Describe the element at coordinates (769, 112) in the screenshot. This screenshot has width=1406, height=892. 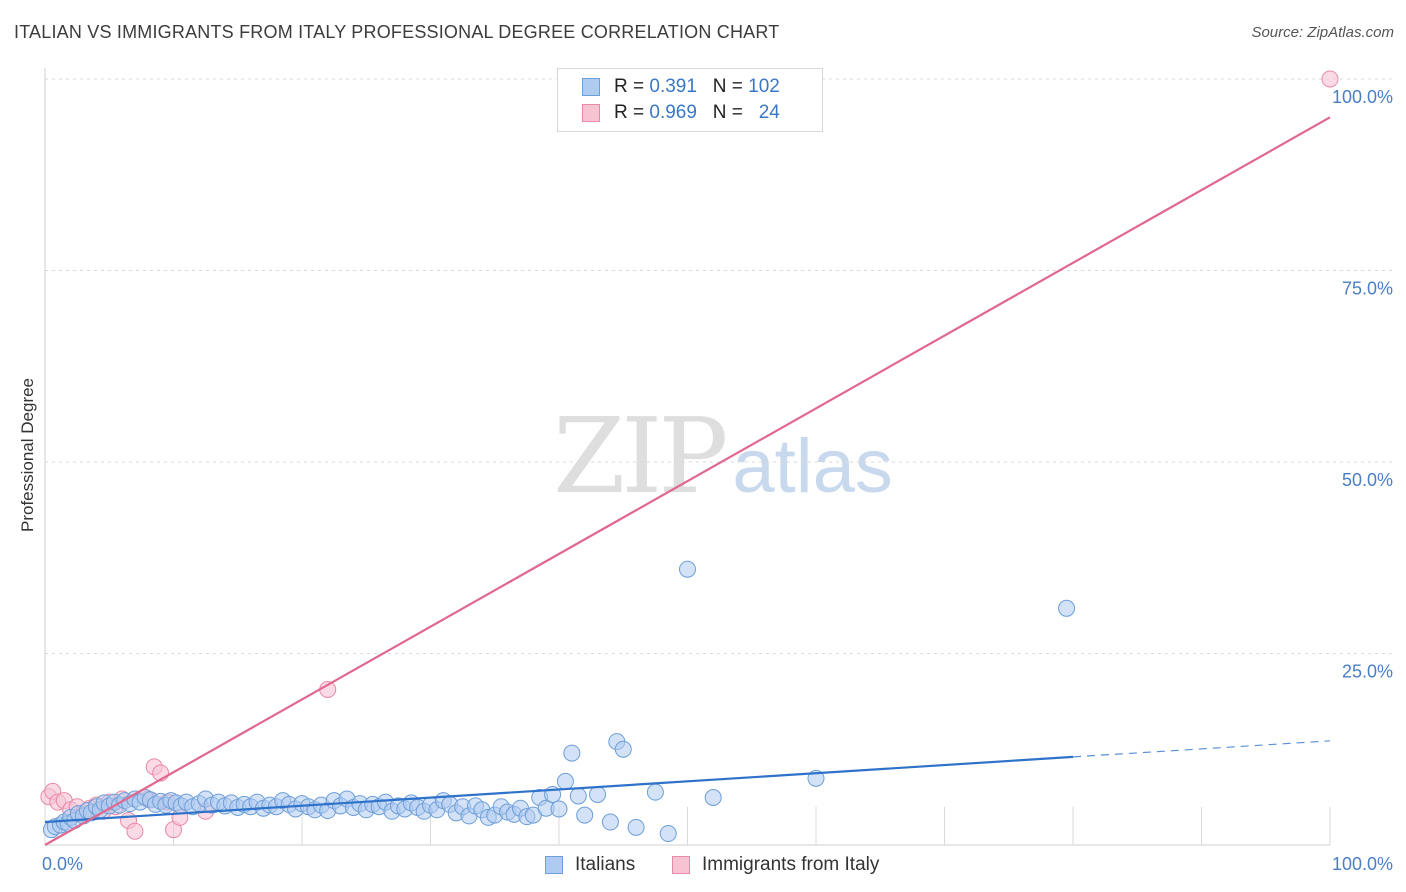
I see `legend-n-value: 24` at that location.